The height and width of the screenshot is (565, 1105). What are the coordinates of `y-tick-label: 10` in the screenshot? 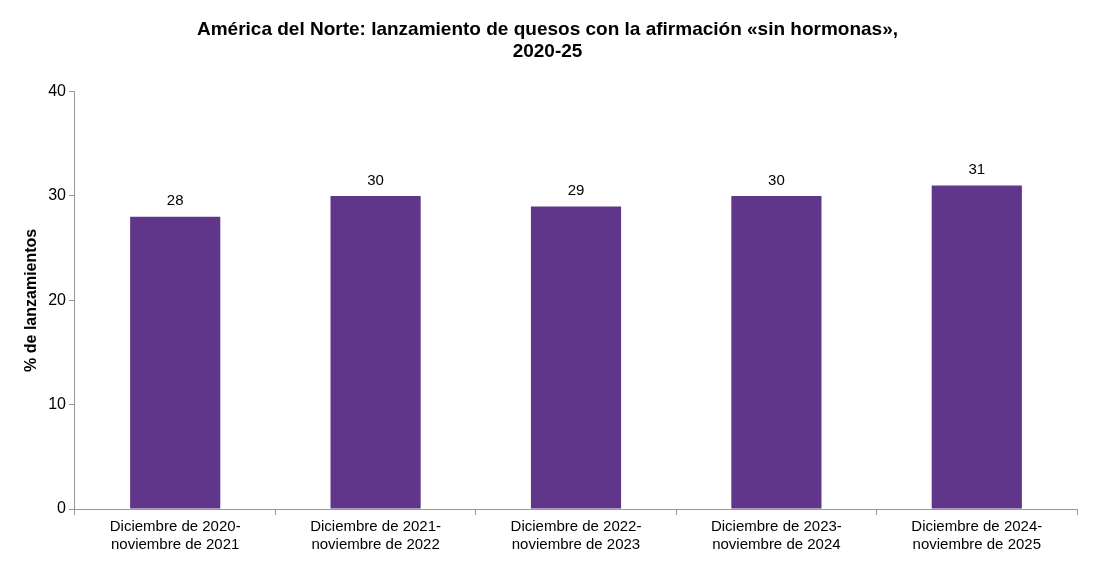 It's located at (57, 404).